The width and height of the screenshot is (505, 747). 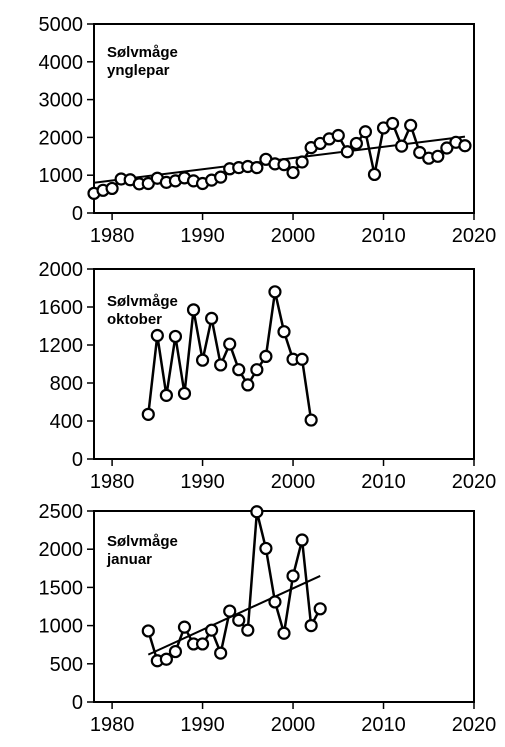 I want to click on y-tick-label: 1200, so click(x=61, y=346).